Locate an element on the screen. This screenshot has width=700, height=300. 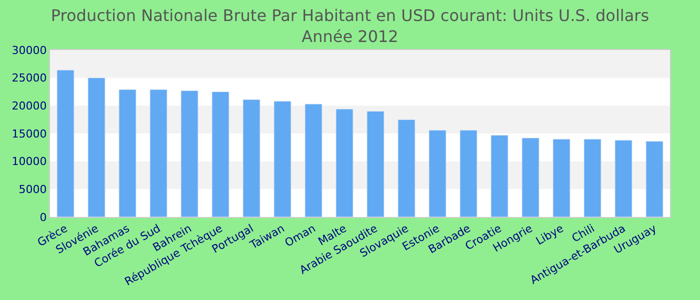
y-tick-label: 15000 is located at coordinates (29, 133).